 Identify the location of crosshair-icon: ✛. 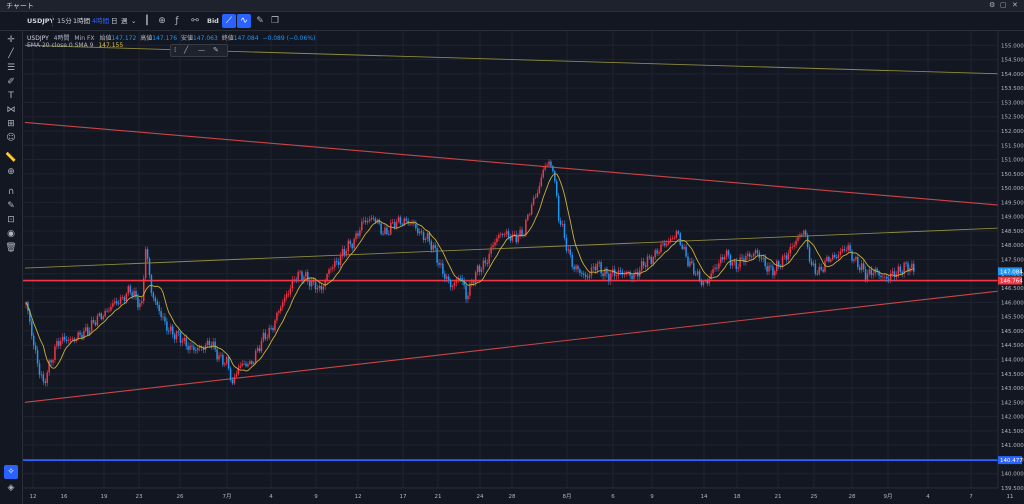
(11, 40).